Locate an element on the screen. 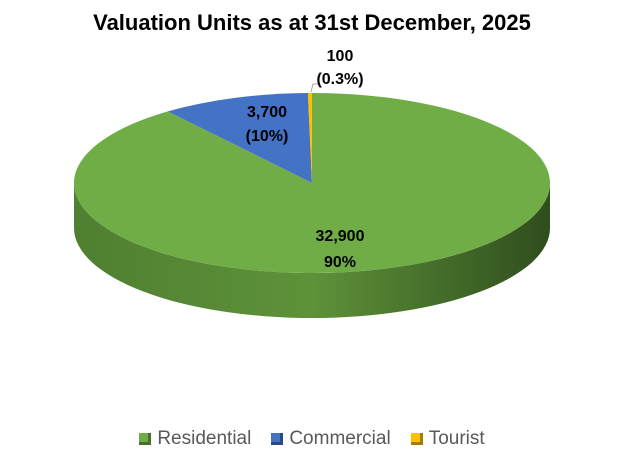  leader-line-tourist is located at coordinates (314, 88).